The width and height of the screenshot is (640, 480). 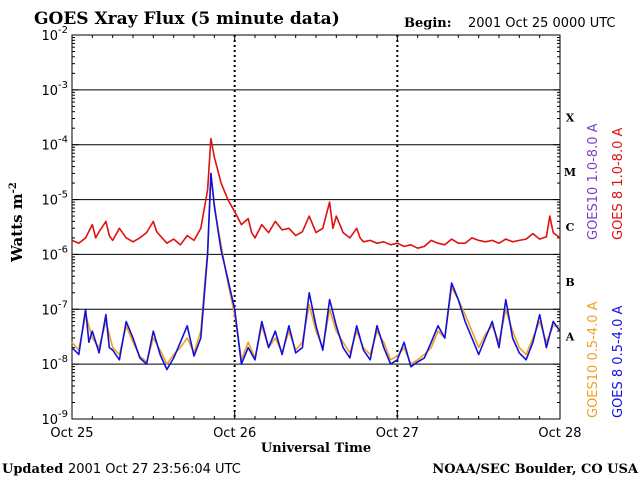 What do you see at coordinates (397, 433) in the screenshot?
I see `x-tick-label: Oct 27` at bounding box center [397, 433].